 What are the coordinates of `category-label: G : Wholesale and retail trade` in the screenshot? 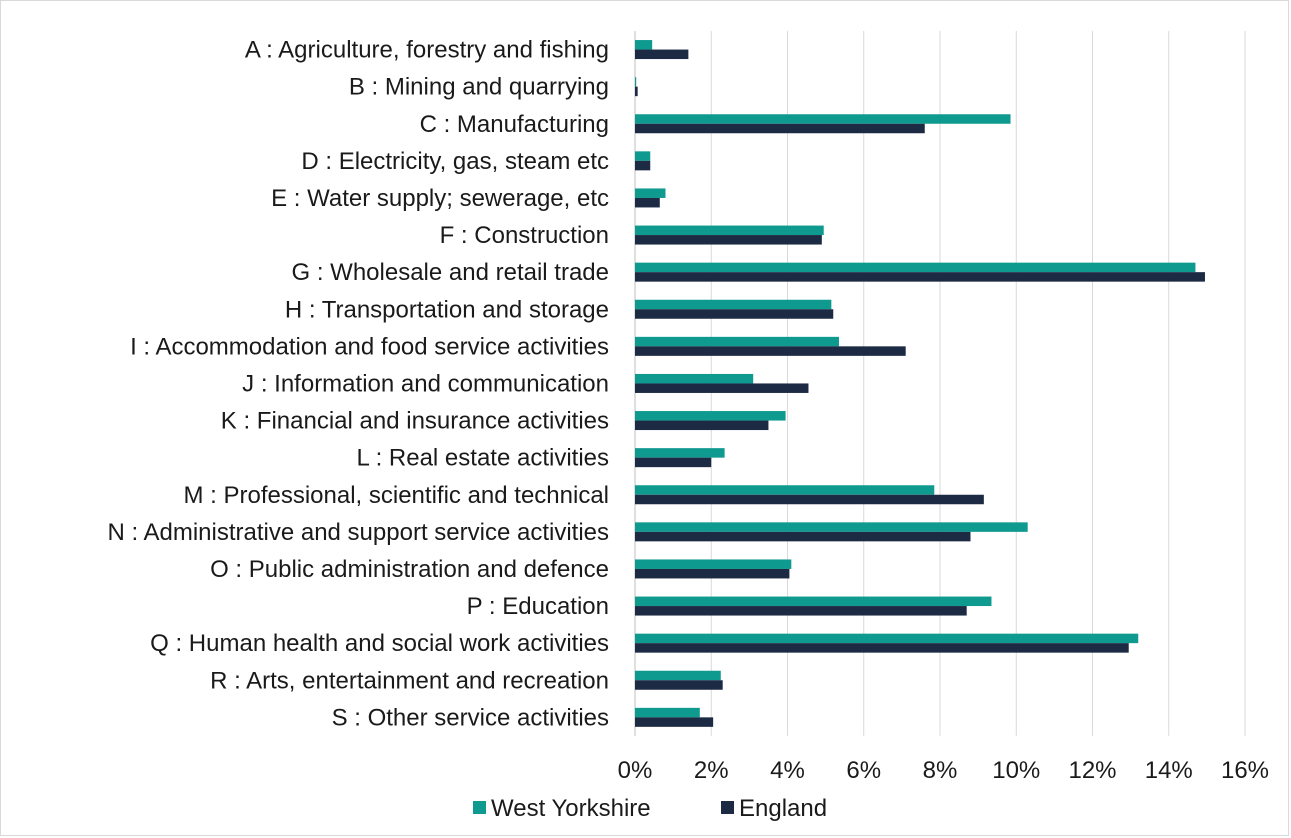 It's located at (451, 272).